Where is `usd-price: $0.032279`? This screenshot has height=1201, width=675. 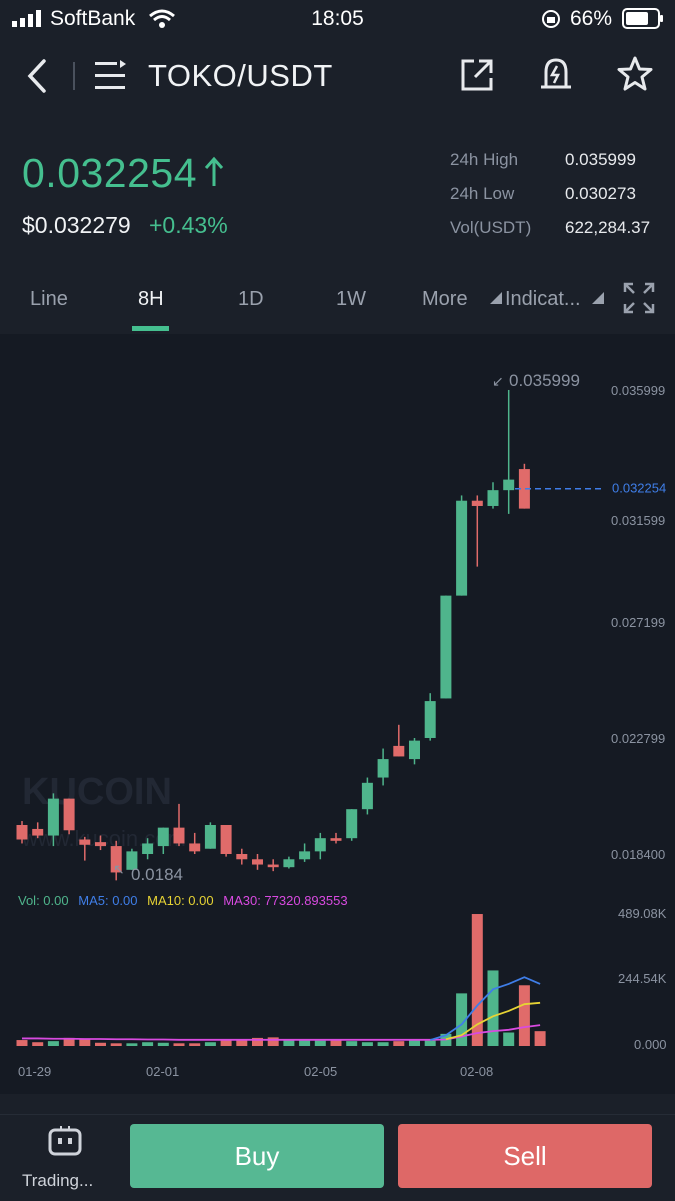
usd-price: $0.032279 is located at coordinates (76, 225).